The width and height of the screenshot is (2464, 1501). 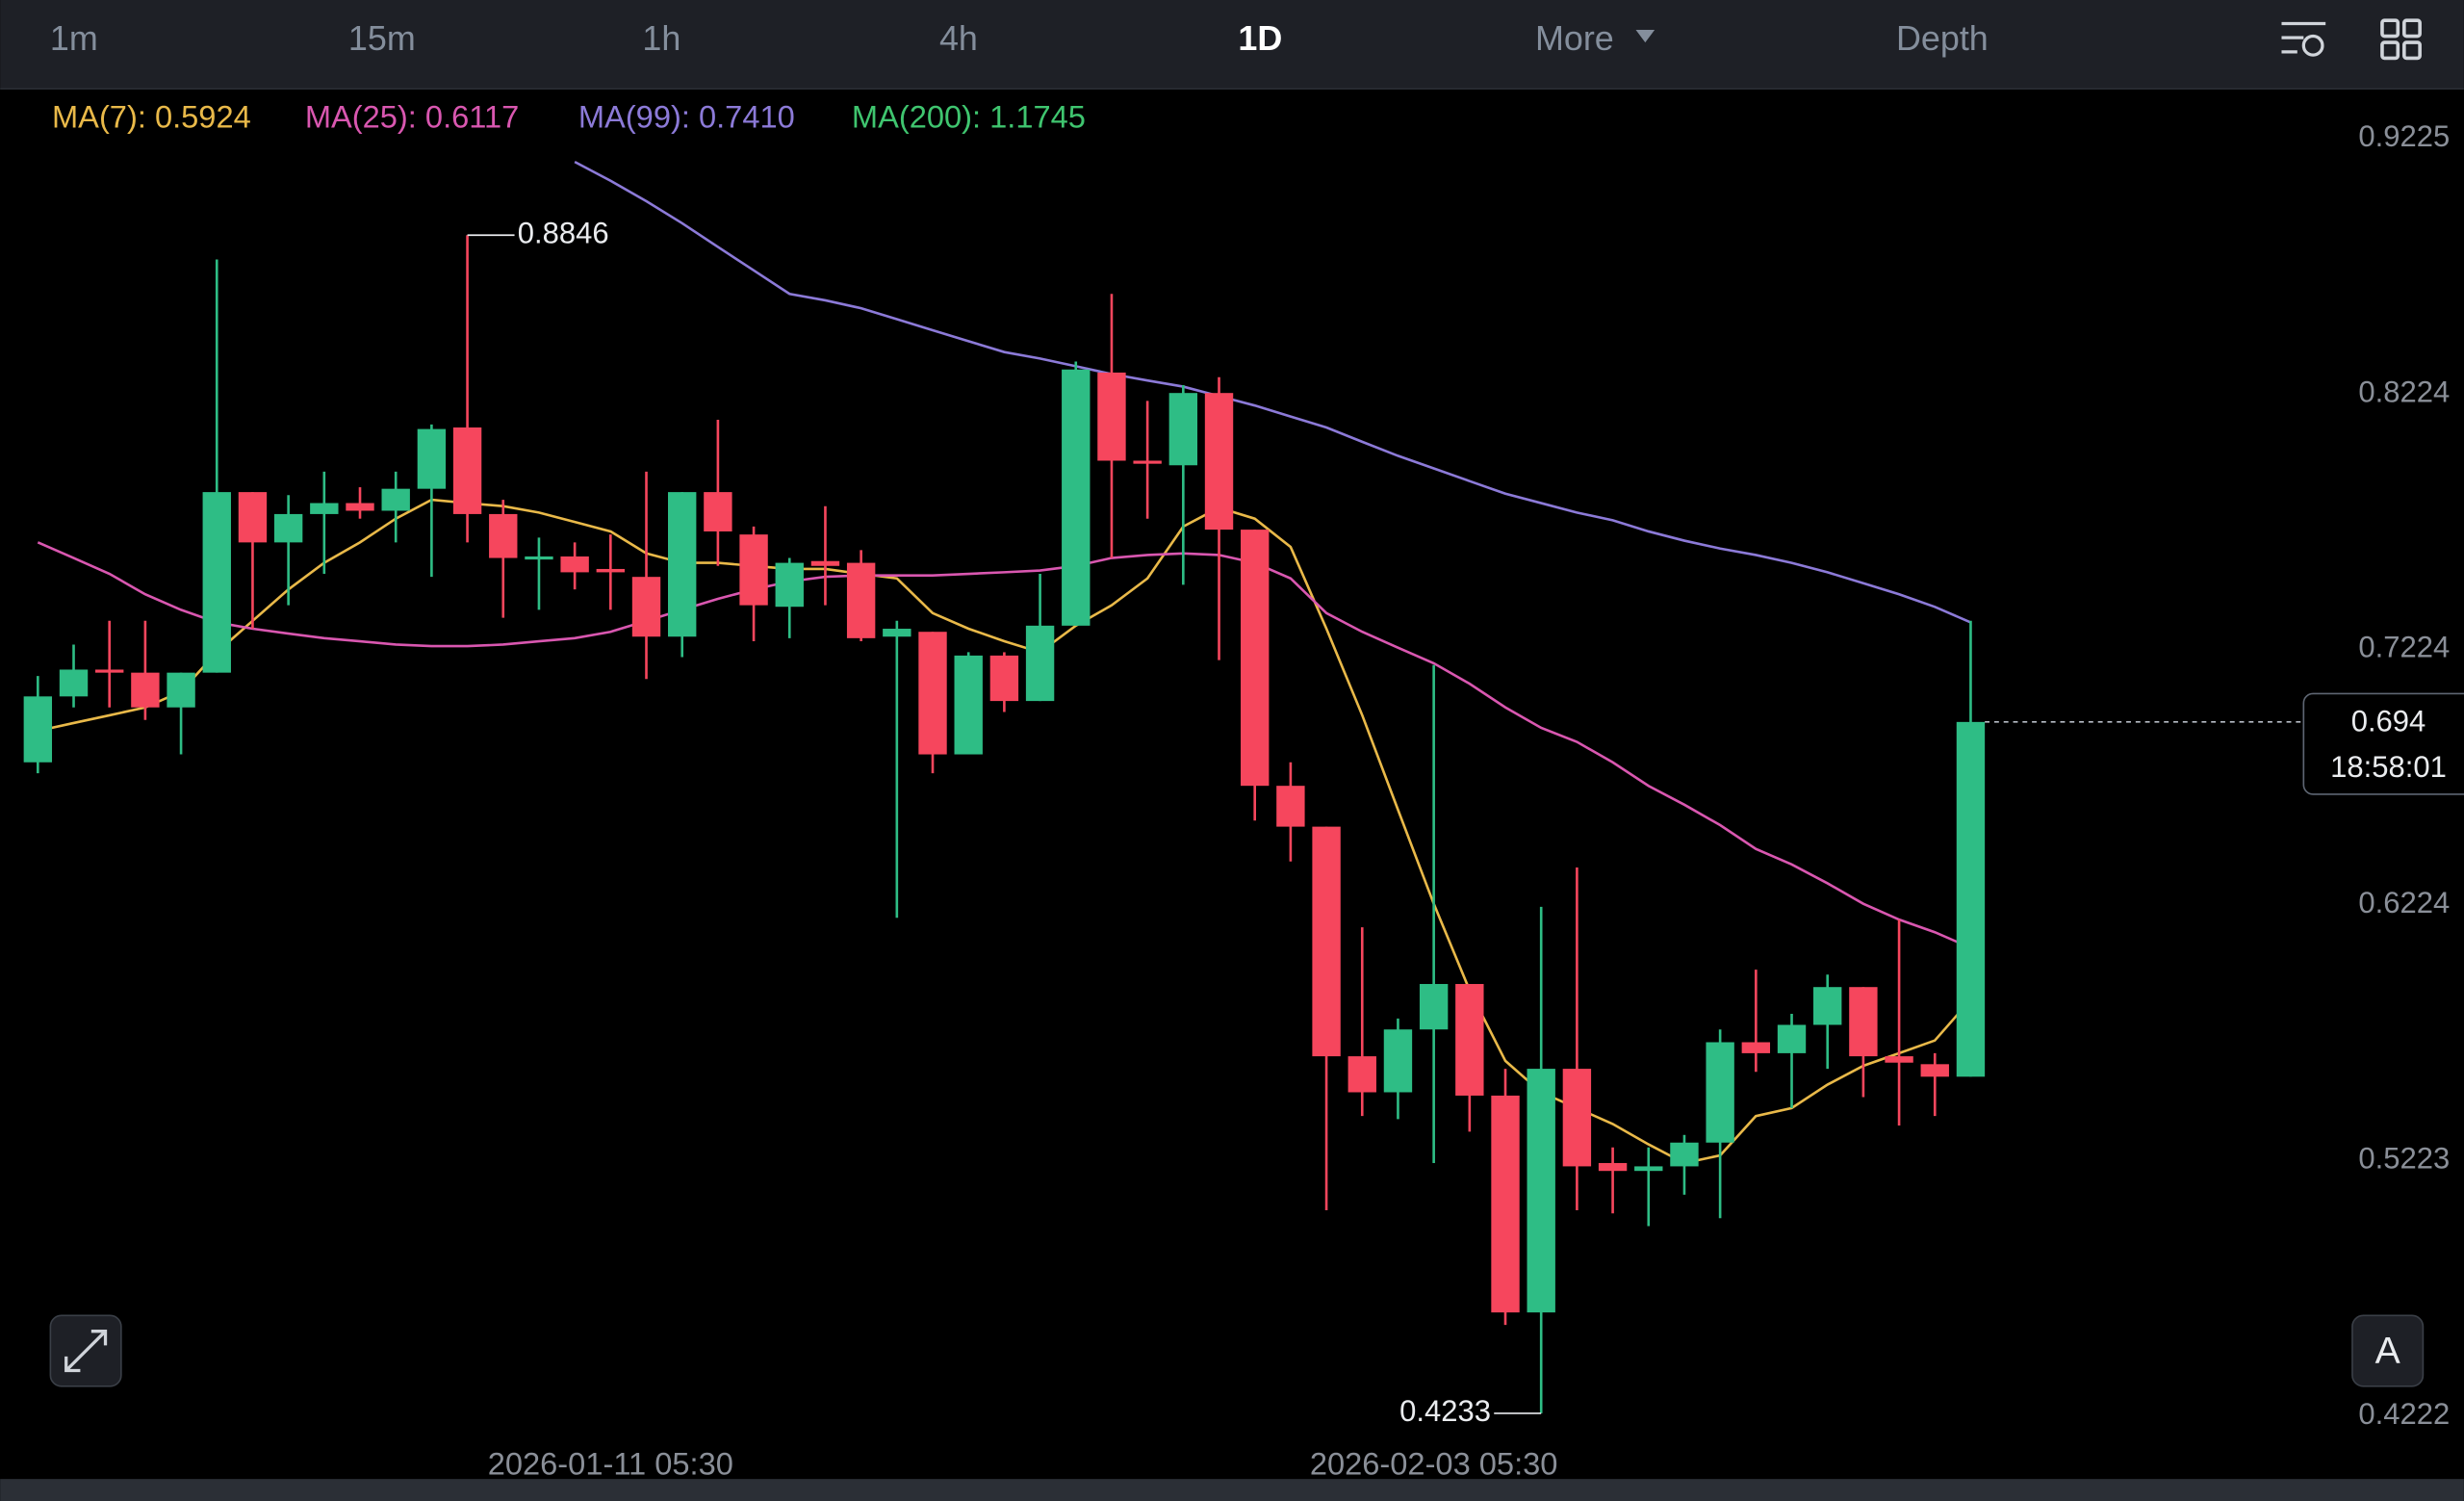 What do you see at coordinates (151, 117) in the screenshot?
I see `legend-entry: MA(7): 0.5924` at bounding box center [151, 117].